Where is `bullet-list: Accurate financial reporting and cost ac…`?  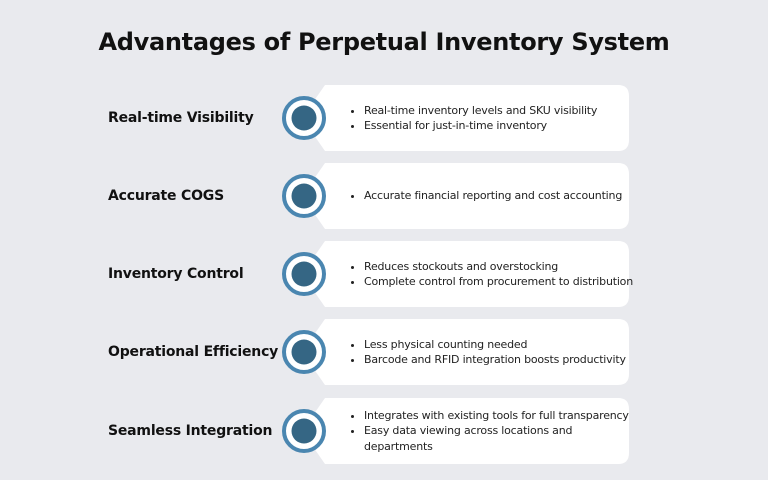 bullet-list: Accurate financial reporting and cost ac… is located at coordinates (490, 196).